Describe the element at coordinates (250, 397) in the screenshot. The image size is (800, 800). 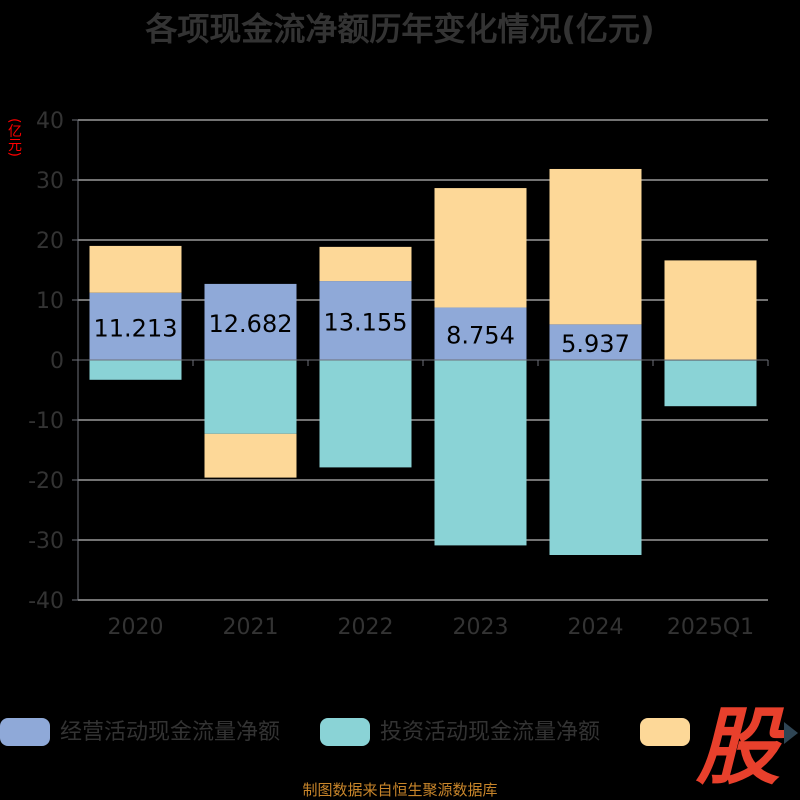
I see `bar-series2-2021` at that location.